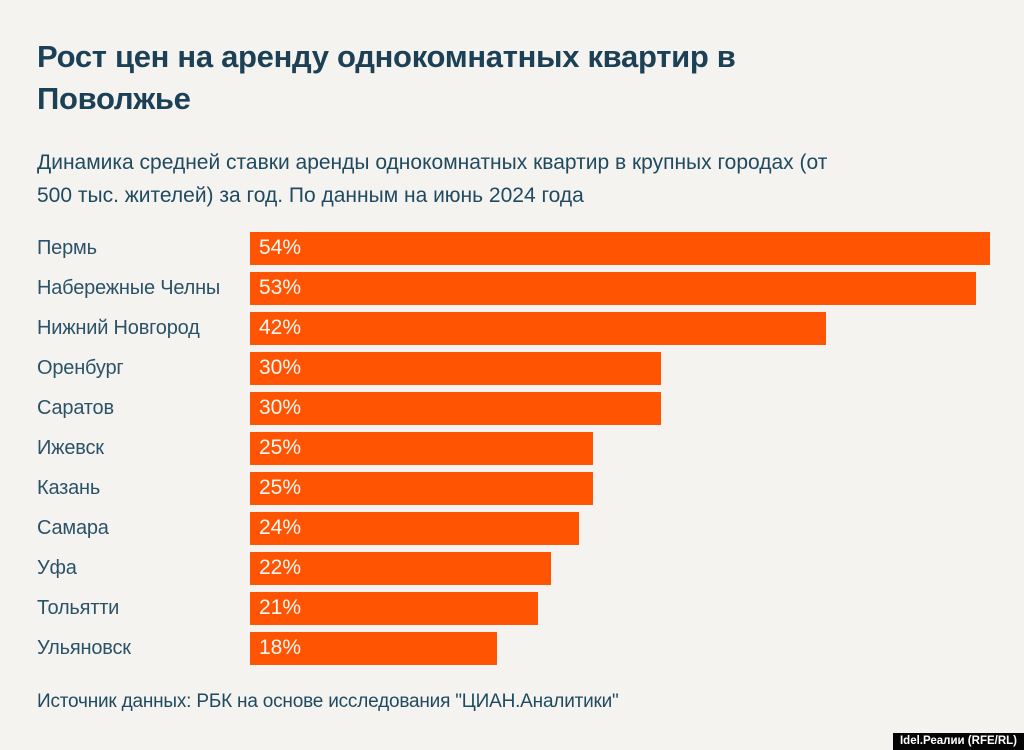  I want to click on chart-row: Саратов 30%, so click(512, 408).